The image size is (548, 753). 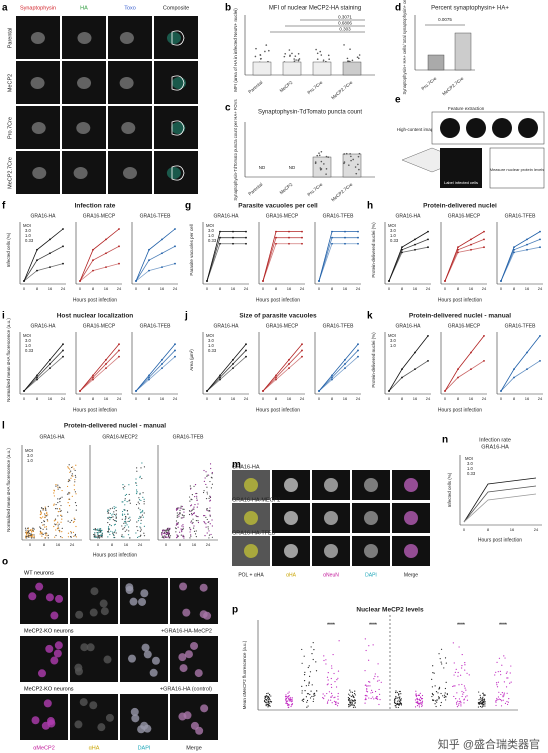 What do you see at coordinates (78, 724) in the screenshot?
I see `nucleus` at bounding box center [78, 724].